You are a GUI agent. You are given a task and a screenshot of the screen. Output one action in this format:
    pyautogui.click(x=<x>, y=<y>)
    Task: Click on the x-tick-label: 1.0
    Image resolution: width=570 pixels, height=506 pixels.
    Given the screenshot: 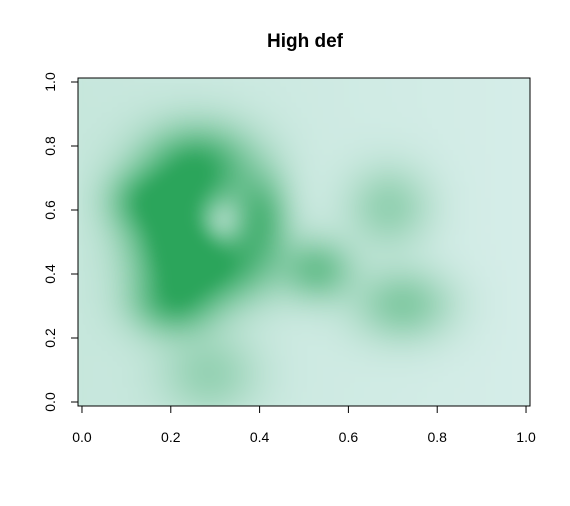 What is the action you would take?
    pyautogui.click(x=526, y=437)
    